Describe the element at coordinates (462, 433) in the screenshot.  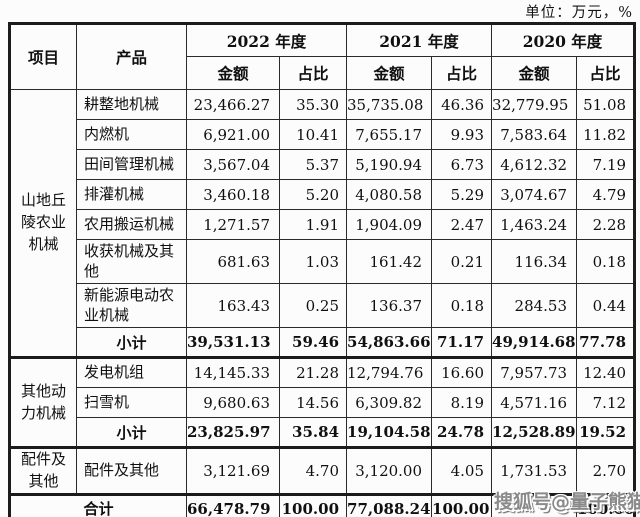
I see `ratio-2021-cell: 24.78` at that location.